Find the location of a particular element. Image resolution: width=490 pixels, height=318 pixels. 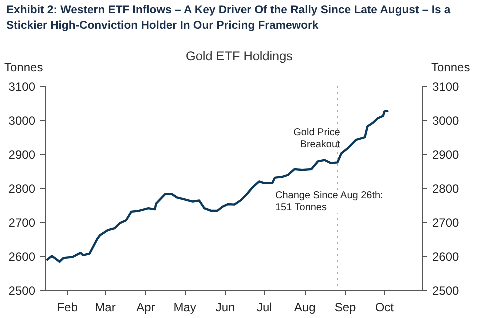

y-tick-label: 3100 is located at coordinates (22, 87).